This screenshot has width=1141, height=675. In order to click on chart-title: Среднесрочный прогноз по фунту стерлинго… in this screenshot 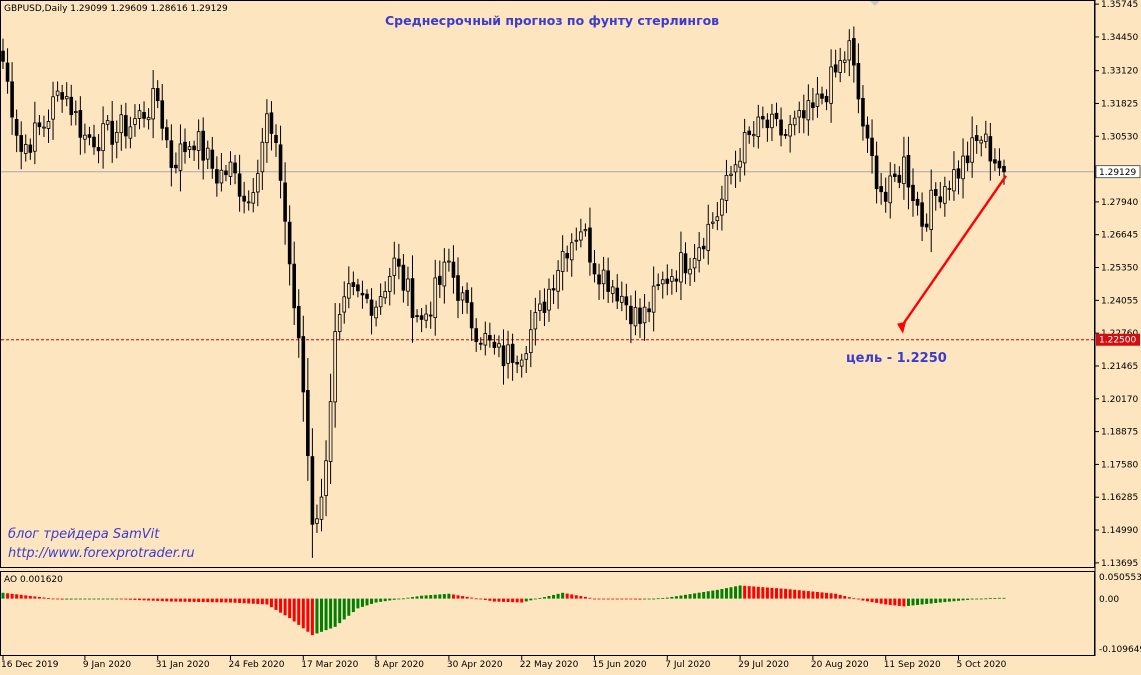, I will do `click(552, 20)`.